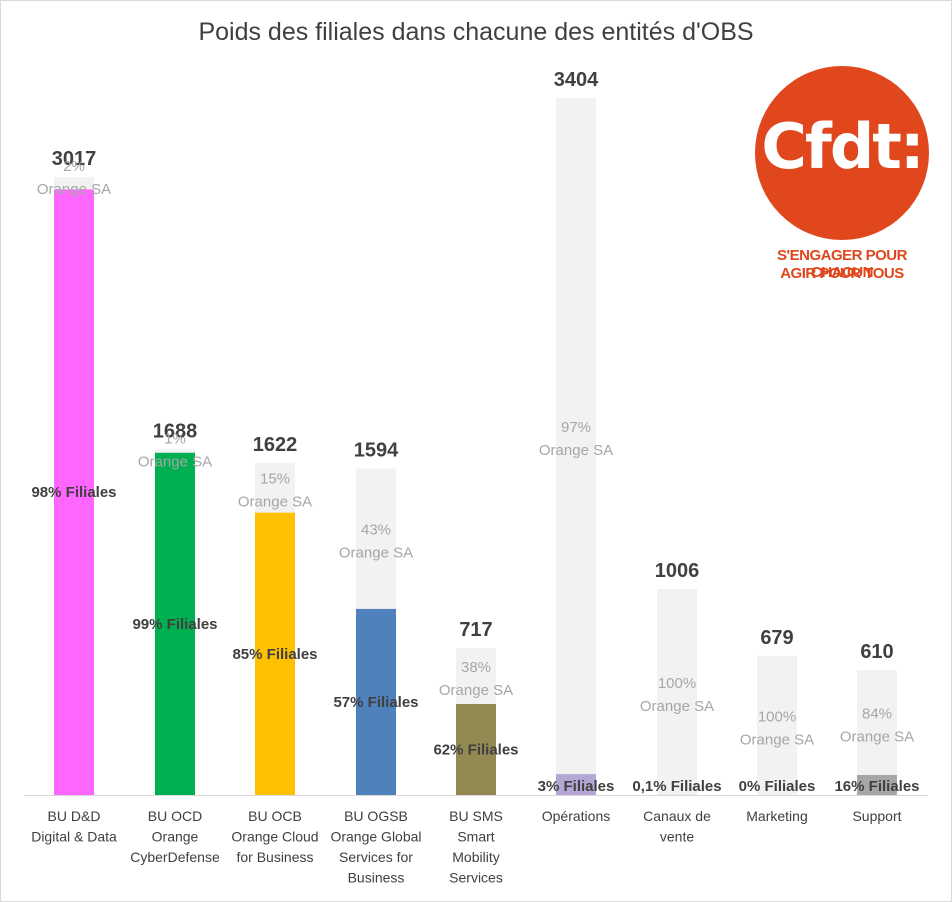 Image resolution: width=952 pixels, height=902 pixels. What do you see at coordinates (677, 837) in the screenshot?
I see `category-label-6-1: vente` at bounding box center [677, 837].